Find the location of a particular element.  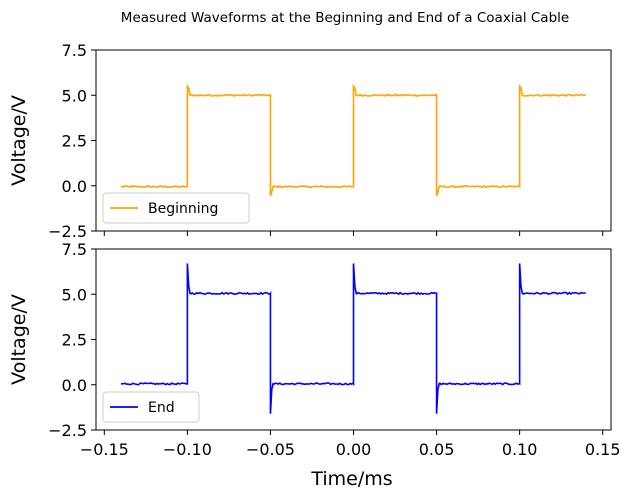

x-tick-label: 0.05 is located at coordinates (437, 449).